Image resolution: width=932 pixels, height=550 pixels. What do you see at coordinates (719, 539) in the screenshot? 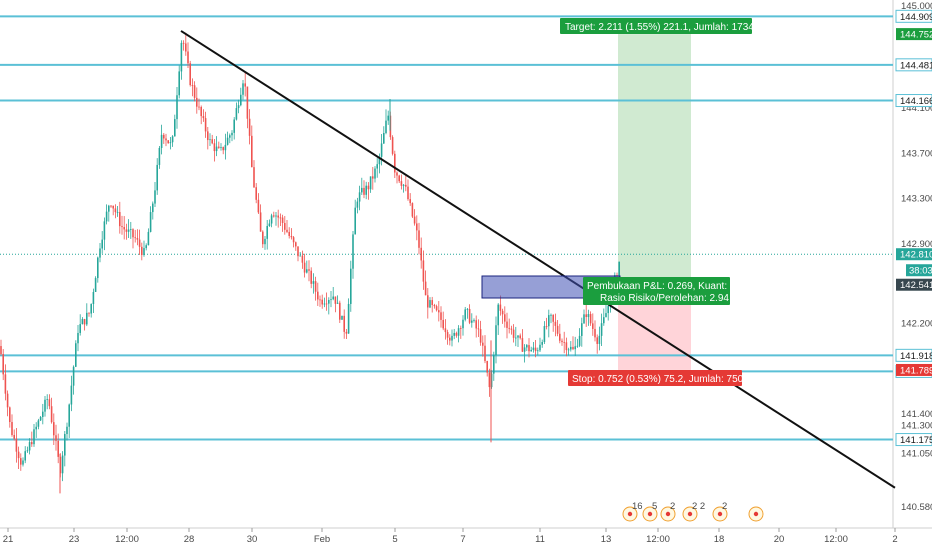
I see `time-tick-label: 18` at bounding box center [719, 539].